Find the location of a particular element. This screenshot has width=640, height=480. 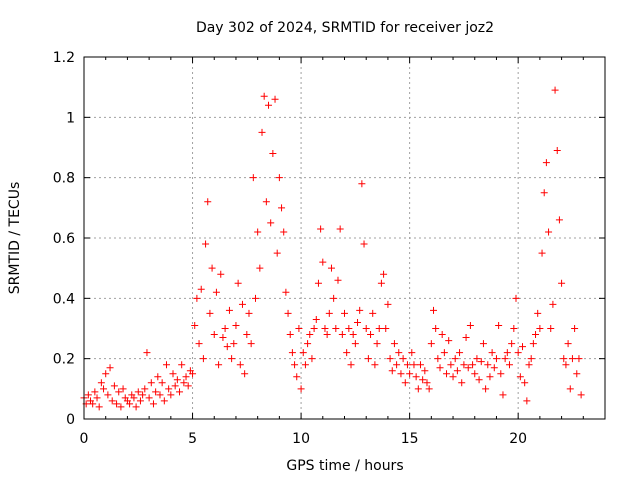

x-axis-label: GPS time / hours is located at coordinates (344, 466).